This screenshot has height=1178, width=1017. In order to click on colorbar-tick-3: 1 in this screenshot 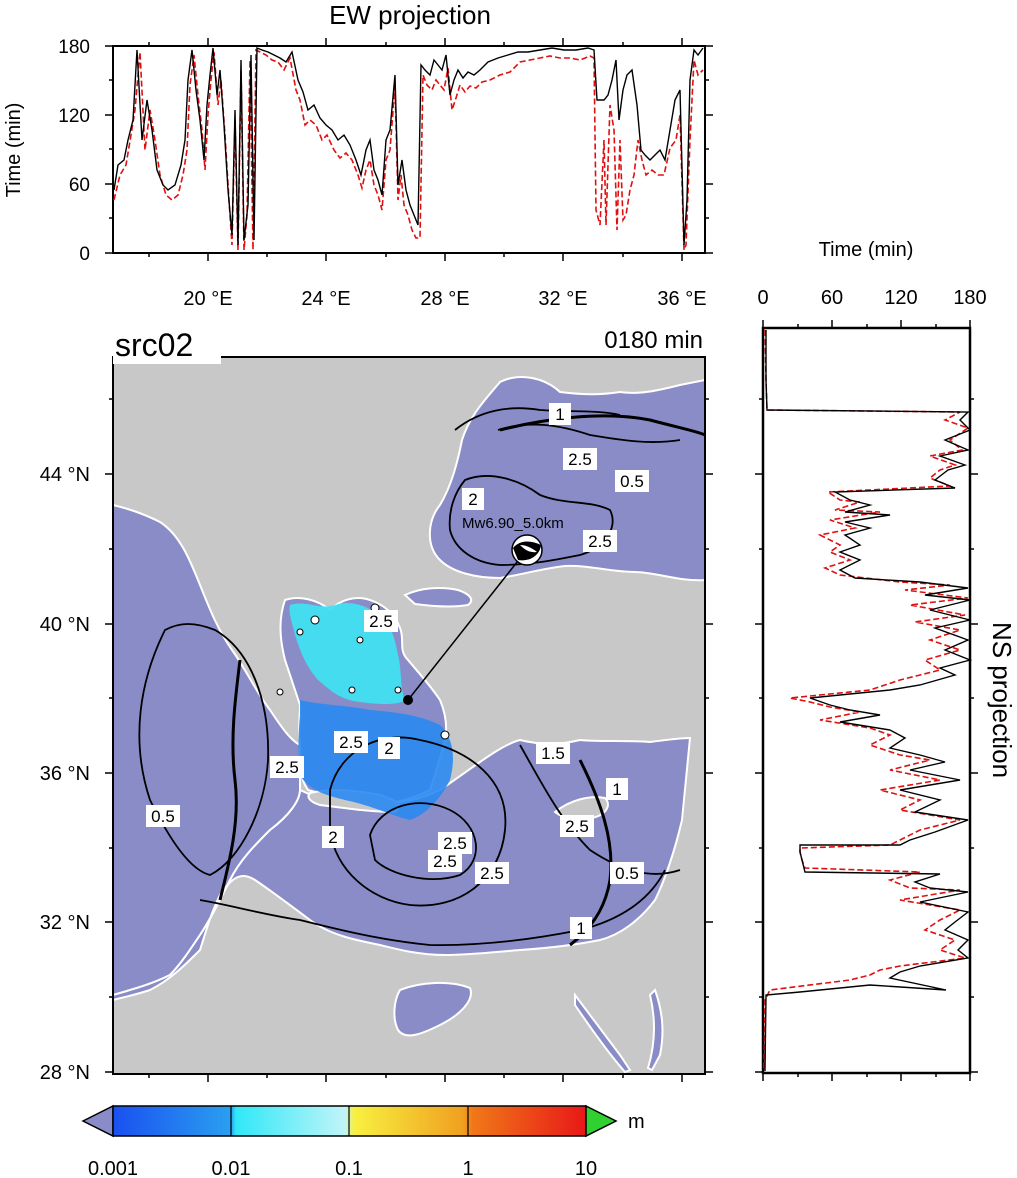, I will do `click(467, 1168)`.